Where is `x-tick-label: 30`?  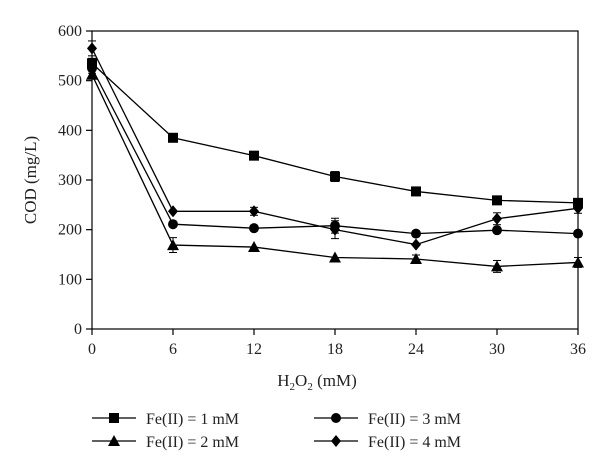 x-tick-label: 30 is located at coordinates (497, 349).